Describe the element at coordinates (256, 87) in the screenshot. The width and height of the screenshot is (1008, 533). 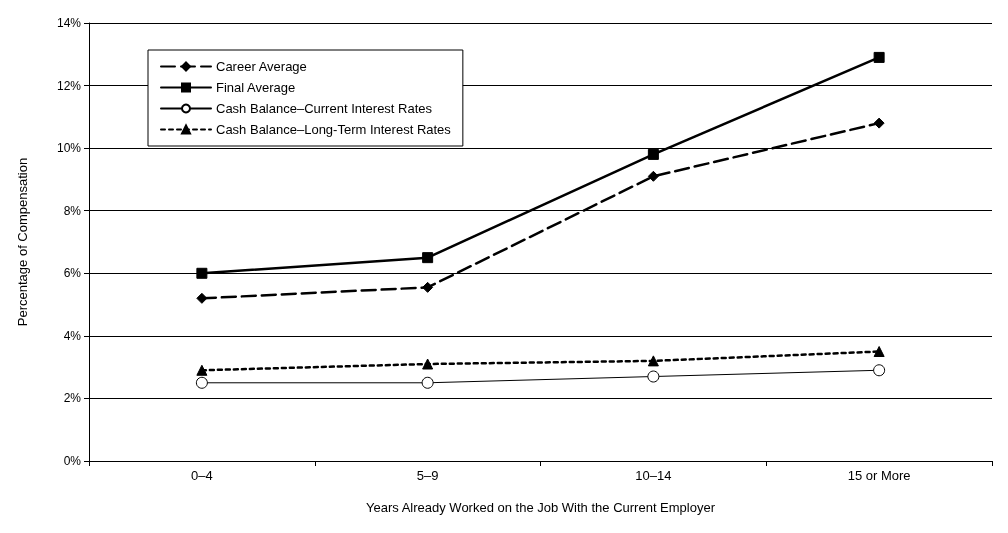
I see `legend-label: Final Average` at that location.